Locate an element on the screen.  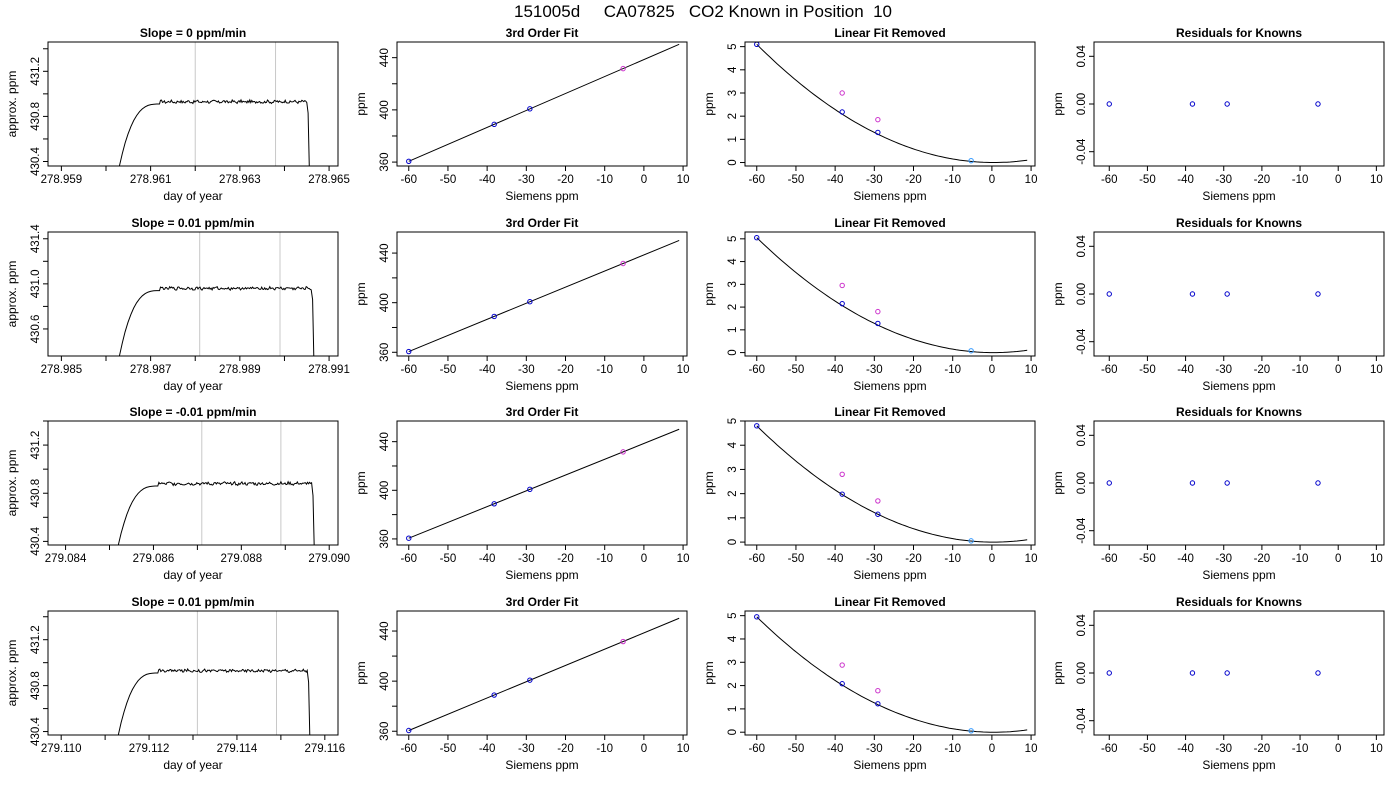
y-tick-label: 0.00 is located at coordinates (1082, 673).